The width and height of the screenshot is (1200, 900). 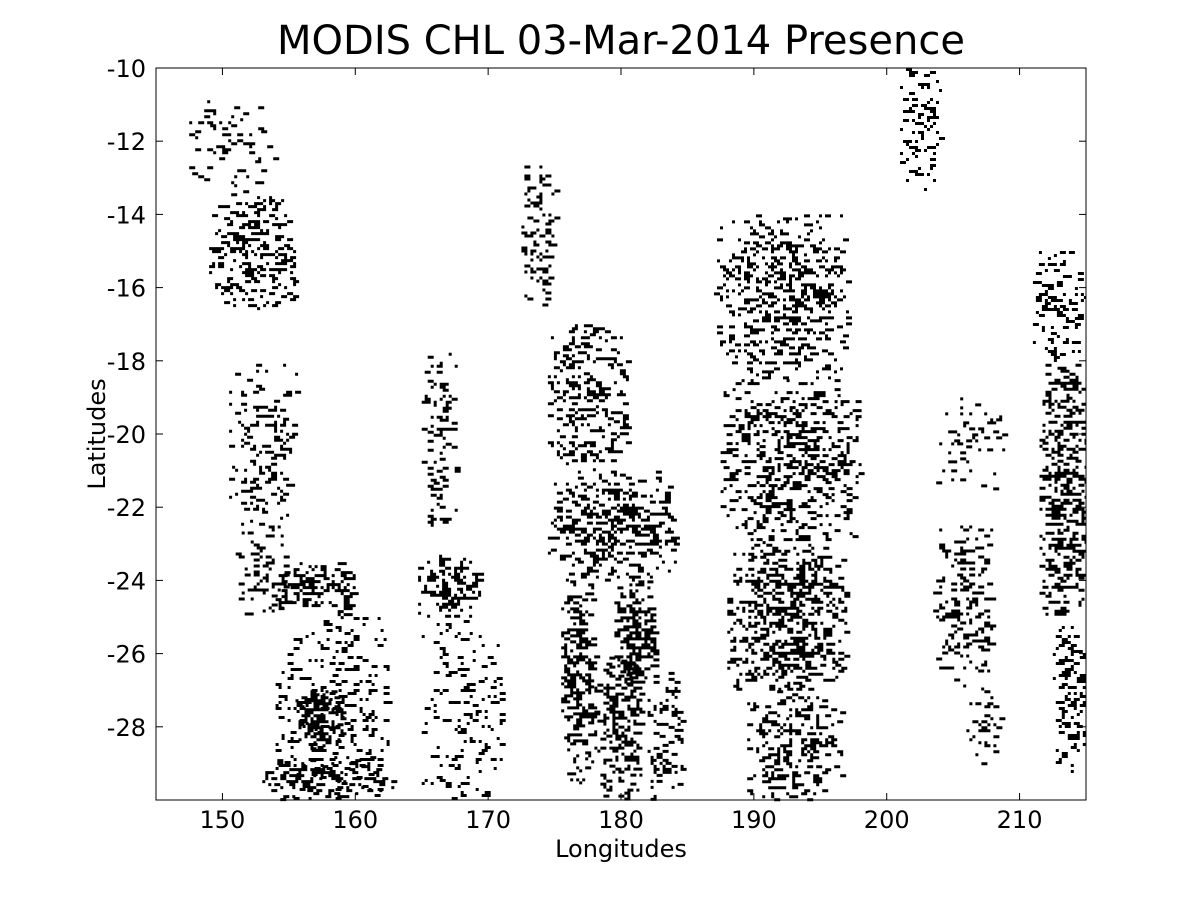 What do you see at coordinates (126, 435) in the screenshot?
I see `y-tick-label: -20` at bounding box center [126, 435].